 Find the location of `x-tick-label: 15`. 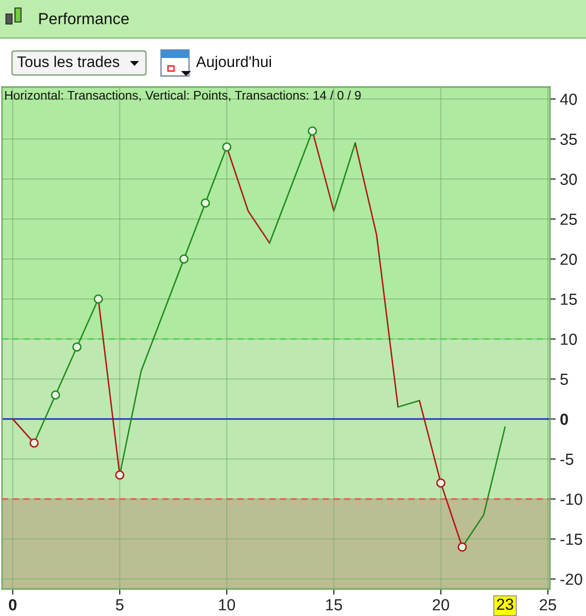

x-tick-label: 15 is located at coordinates (334, 604).